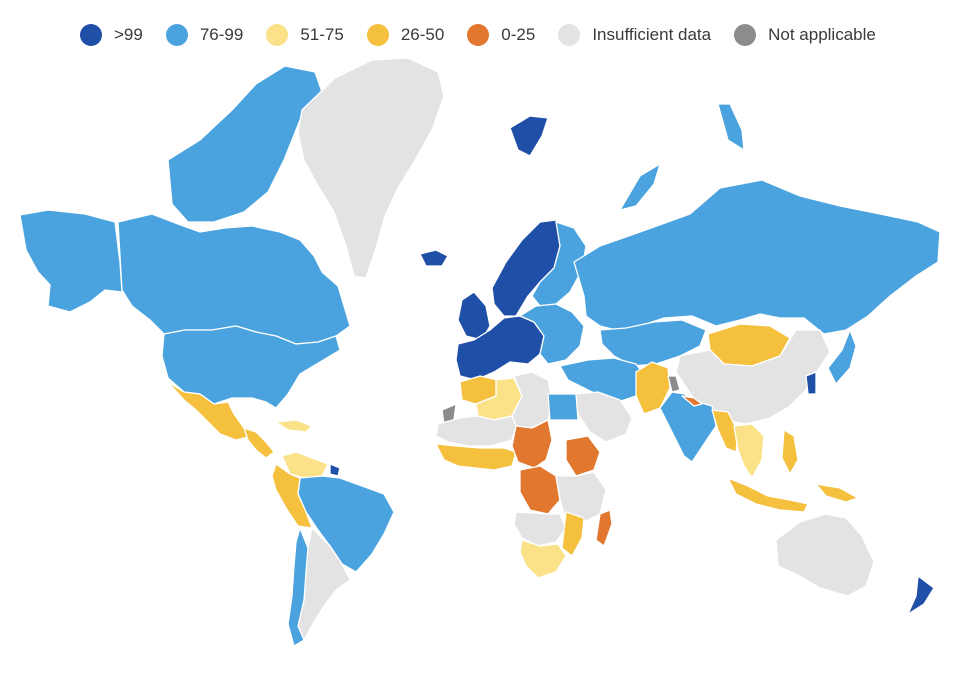 This screenshot has height=678, width=958. What do you see at coordinates (688, 427) in the screenshot?
I see `region-india` at bounding box center [688, 427].